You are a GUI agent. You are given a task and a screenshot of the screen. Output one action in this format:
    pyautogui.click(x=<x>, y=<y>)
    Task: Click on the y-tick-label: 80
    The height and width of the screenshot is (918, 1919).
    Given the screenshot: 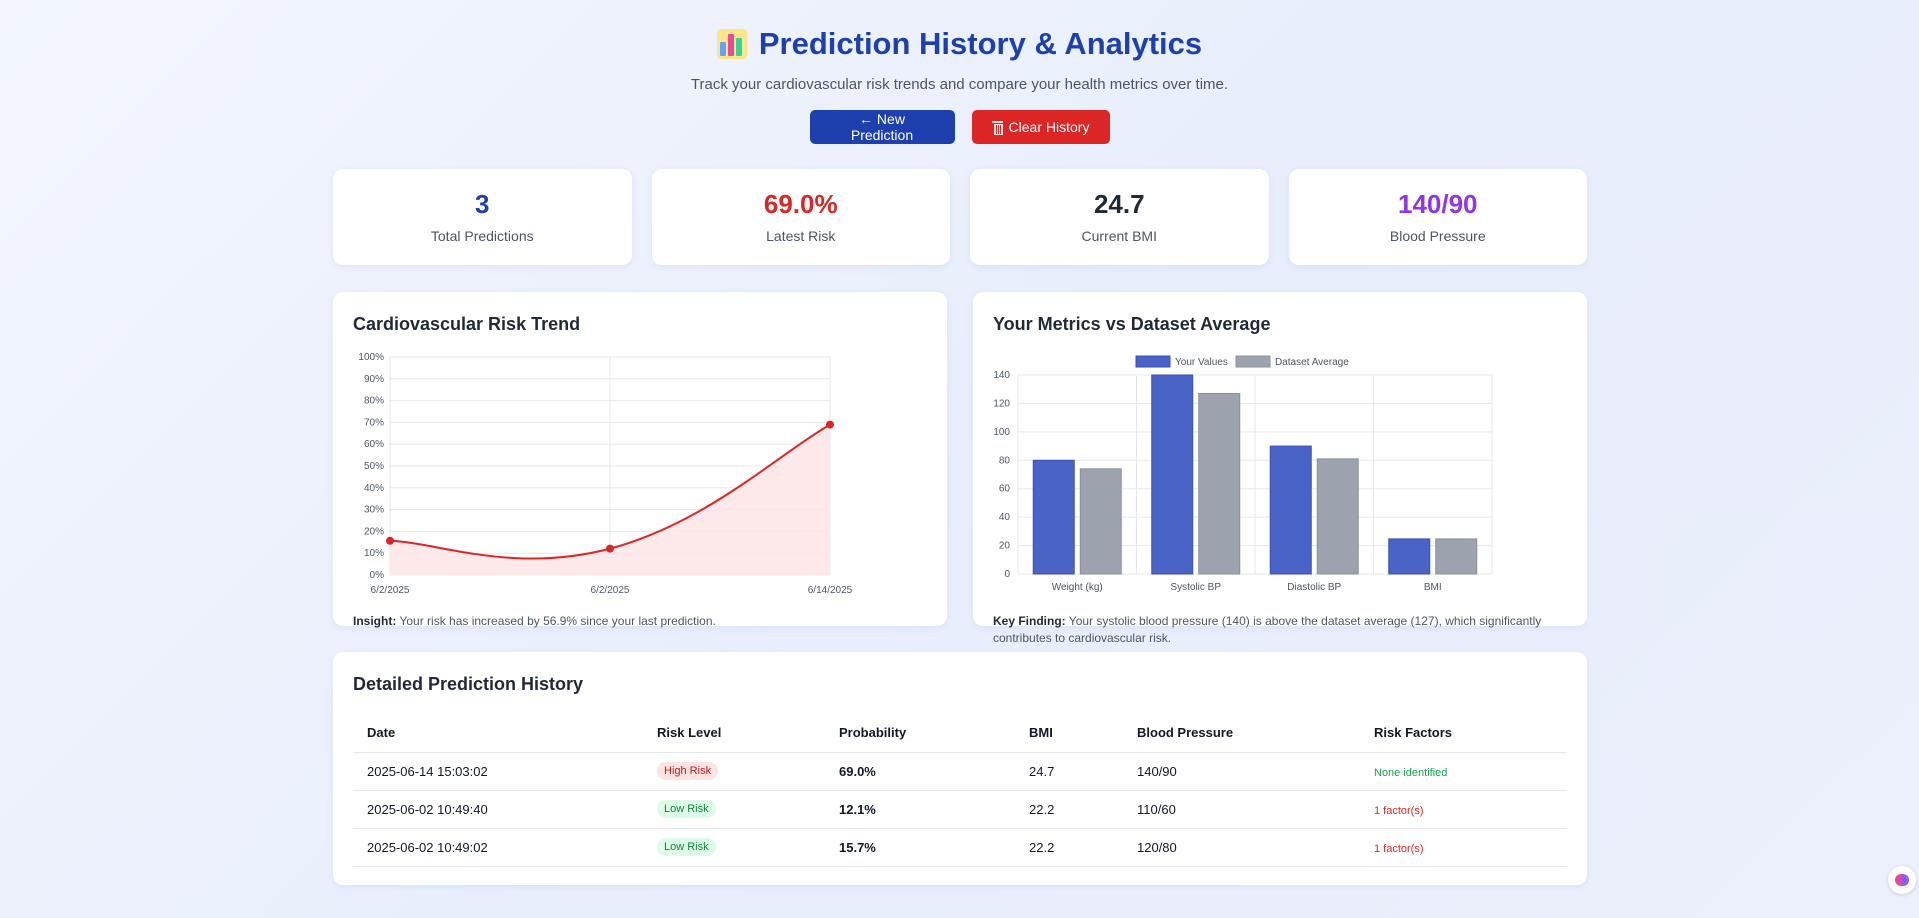 What is the action you would take?
    pyautogui.click(x=1005, y=460)
    